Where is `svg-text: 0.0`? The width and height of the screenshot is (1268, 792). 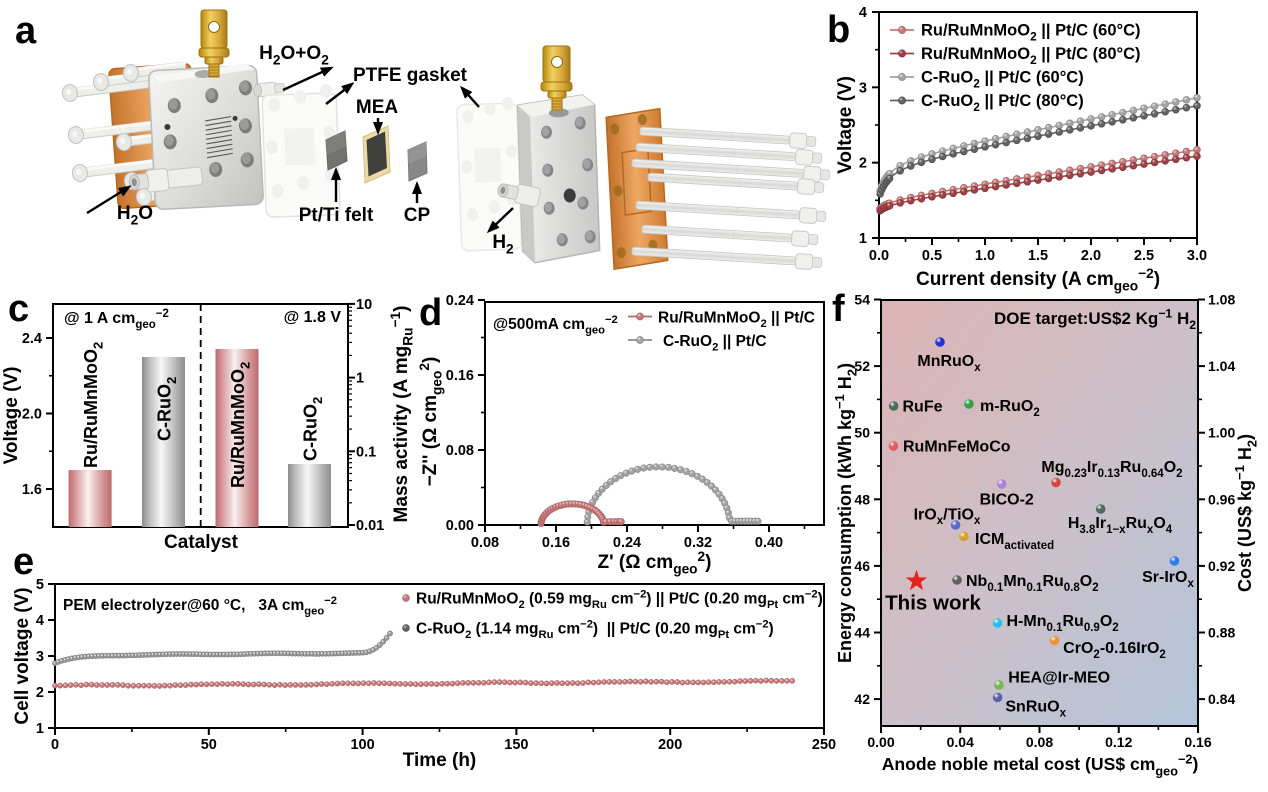
svg-text: 0.0 is located at coordinates (879, 256).